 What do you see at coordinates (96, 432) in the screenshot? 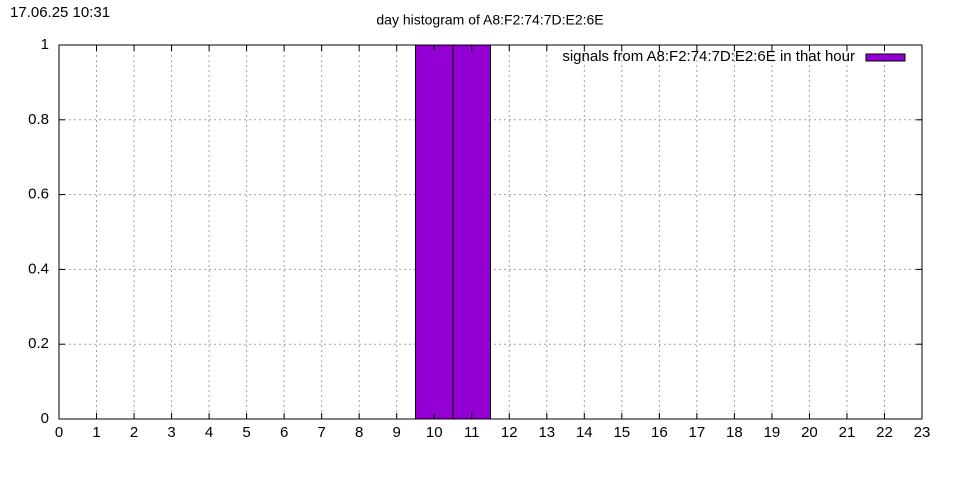
I see `x-tick-label: 1` at bounding box center [96, 432].